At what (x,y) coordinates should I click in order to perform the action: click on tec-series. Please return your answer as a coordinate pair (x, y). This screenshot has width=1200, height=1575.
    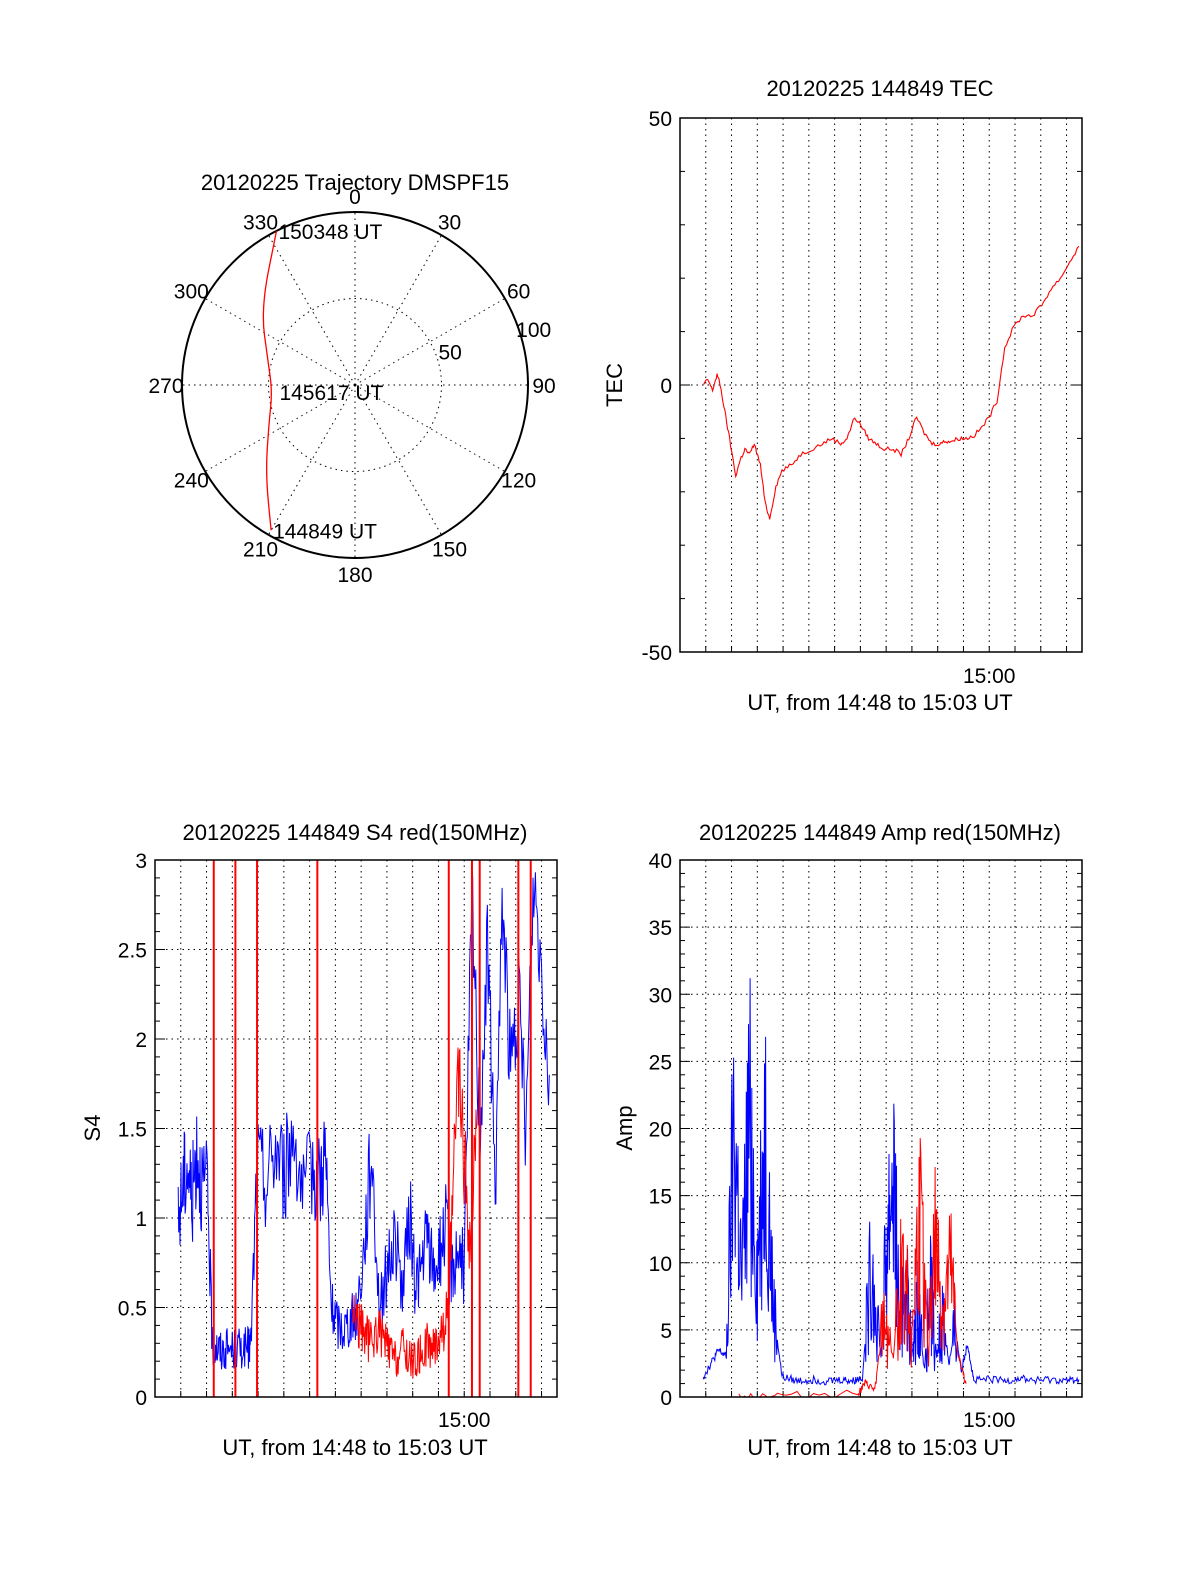
    Looking at the image, I should click on (891, 382).